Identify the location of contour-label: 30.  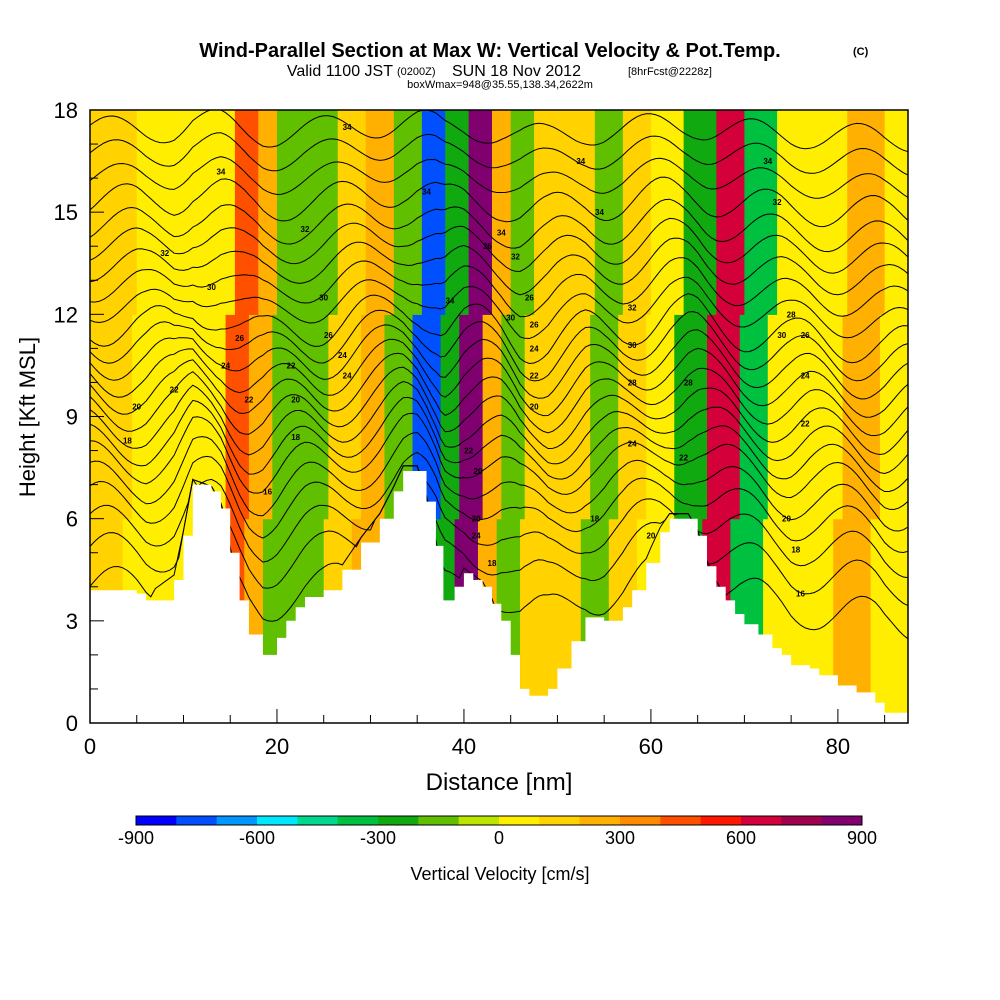
(781, 335).